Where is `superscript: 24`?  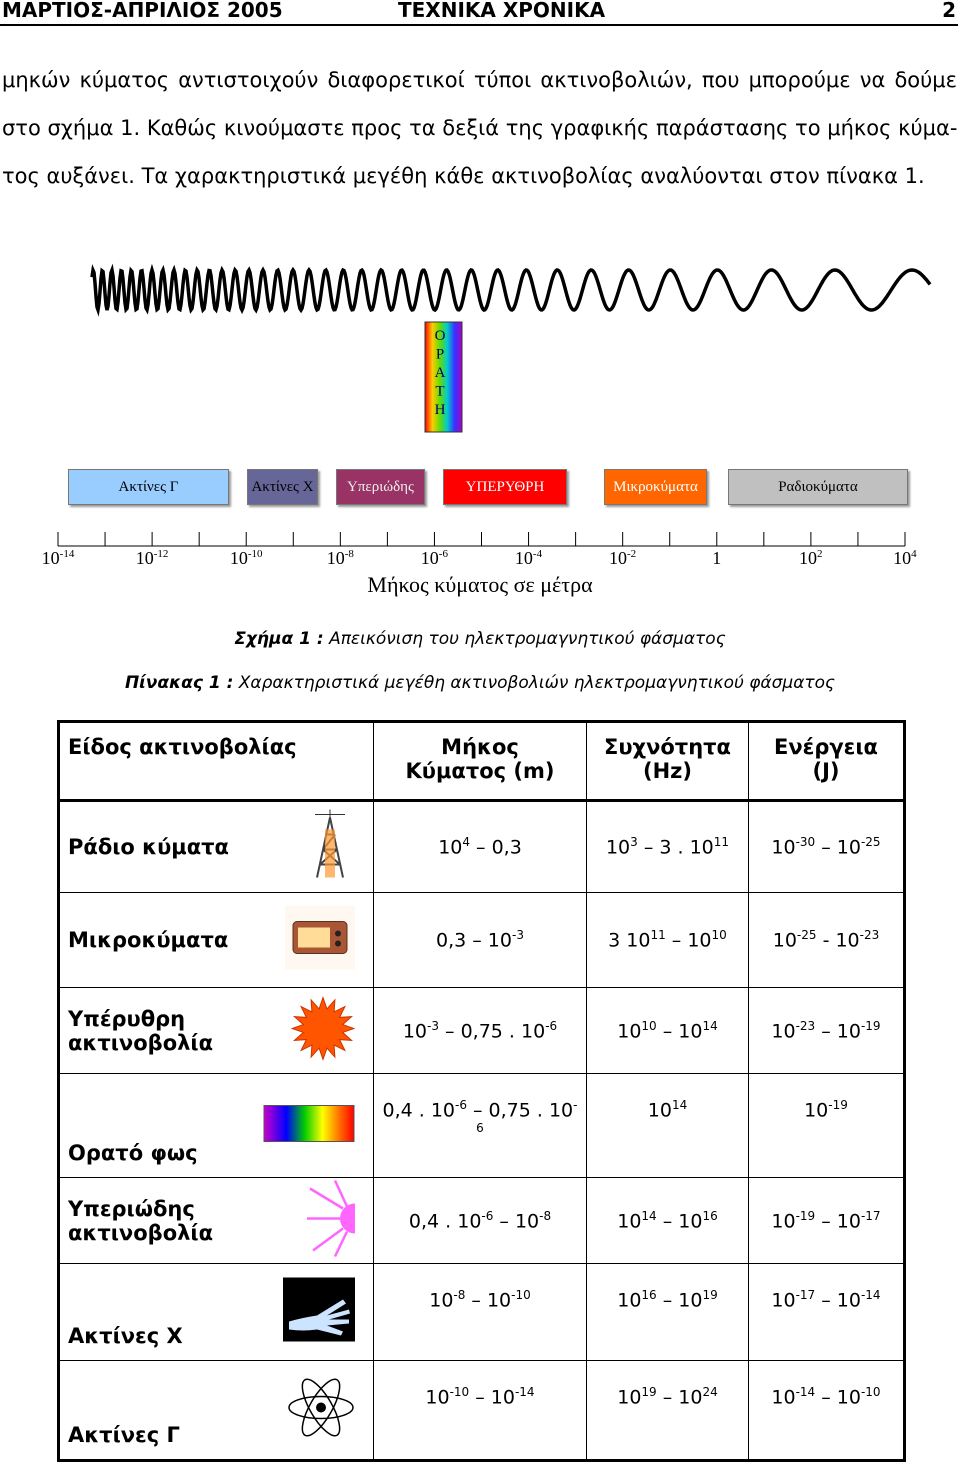
superscript: 24 is located at coordinates (710, 1392).